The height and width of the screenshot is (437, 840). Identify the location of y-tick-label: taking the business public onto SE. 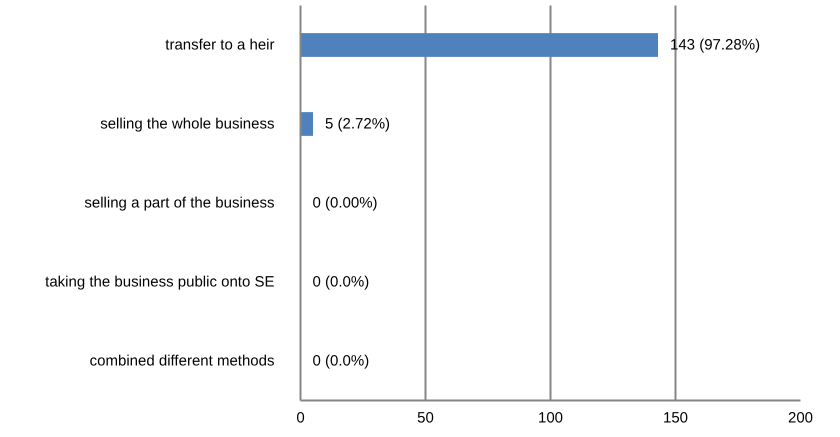
(160, 282).